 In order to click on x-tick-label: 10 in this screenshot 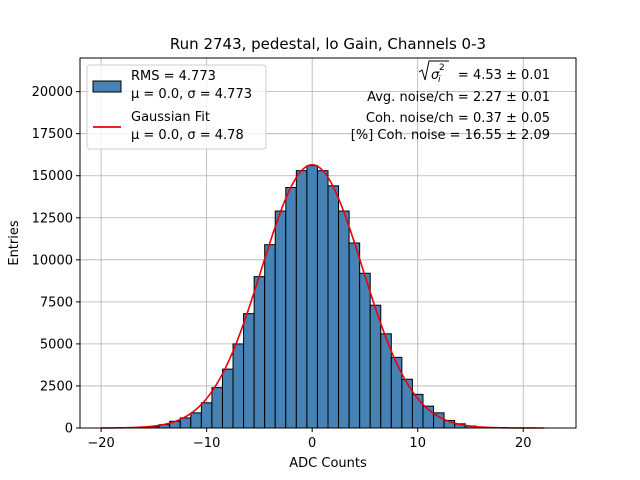, I will do `click(417, 443)`.